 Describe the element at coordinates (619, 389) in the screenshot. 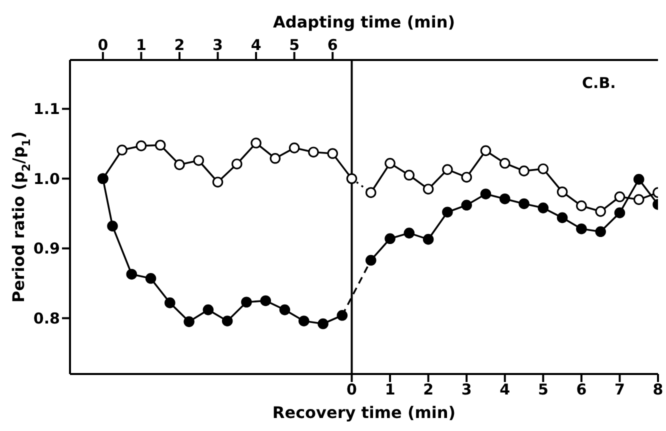

I see `x-tick-label: 7` at that location.